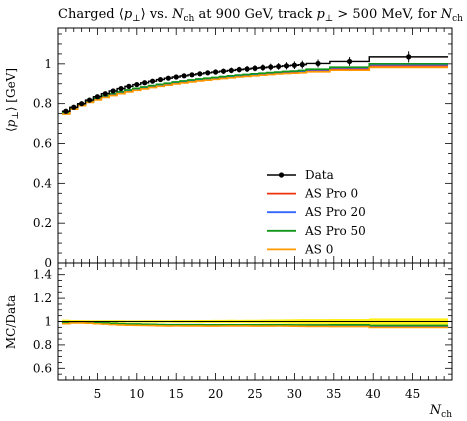  I want to click on x-tick-label: 35, so click(333, 394).